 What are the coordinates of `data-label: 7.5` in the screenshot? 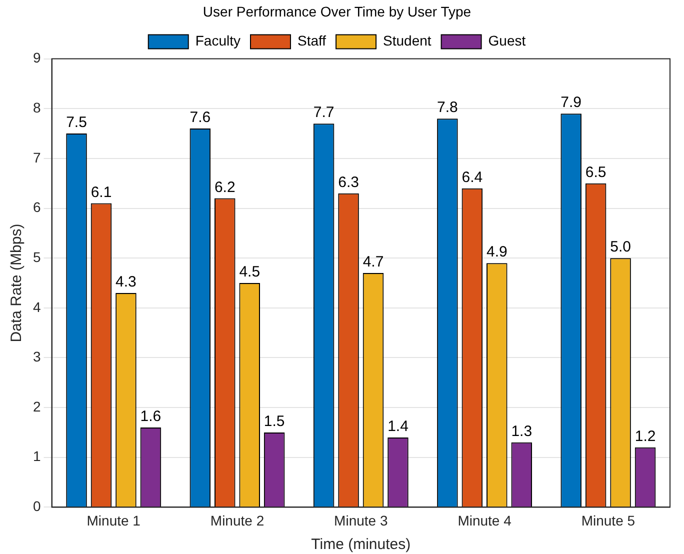 It's located at (76, 123).